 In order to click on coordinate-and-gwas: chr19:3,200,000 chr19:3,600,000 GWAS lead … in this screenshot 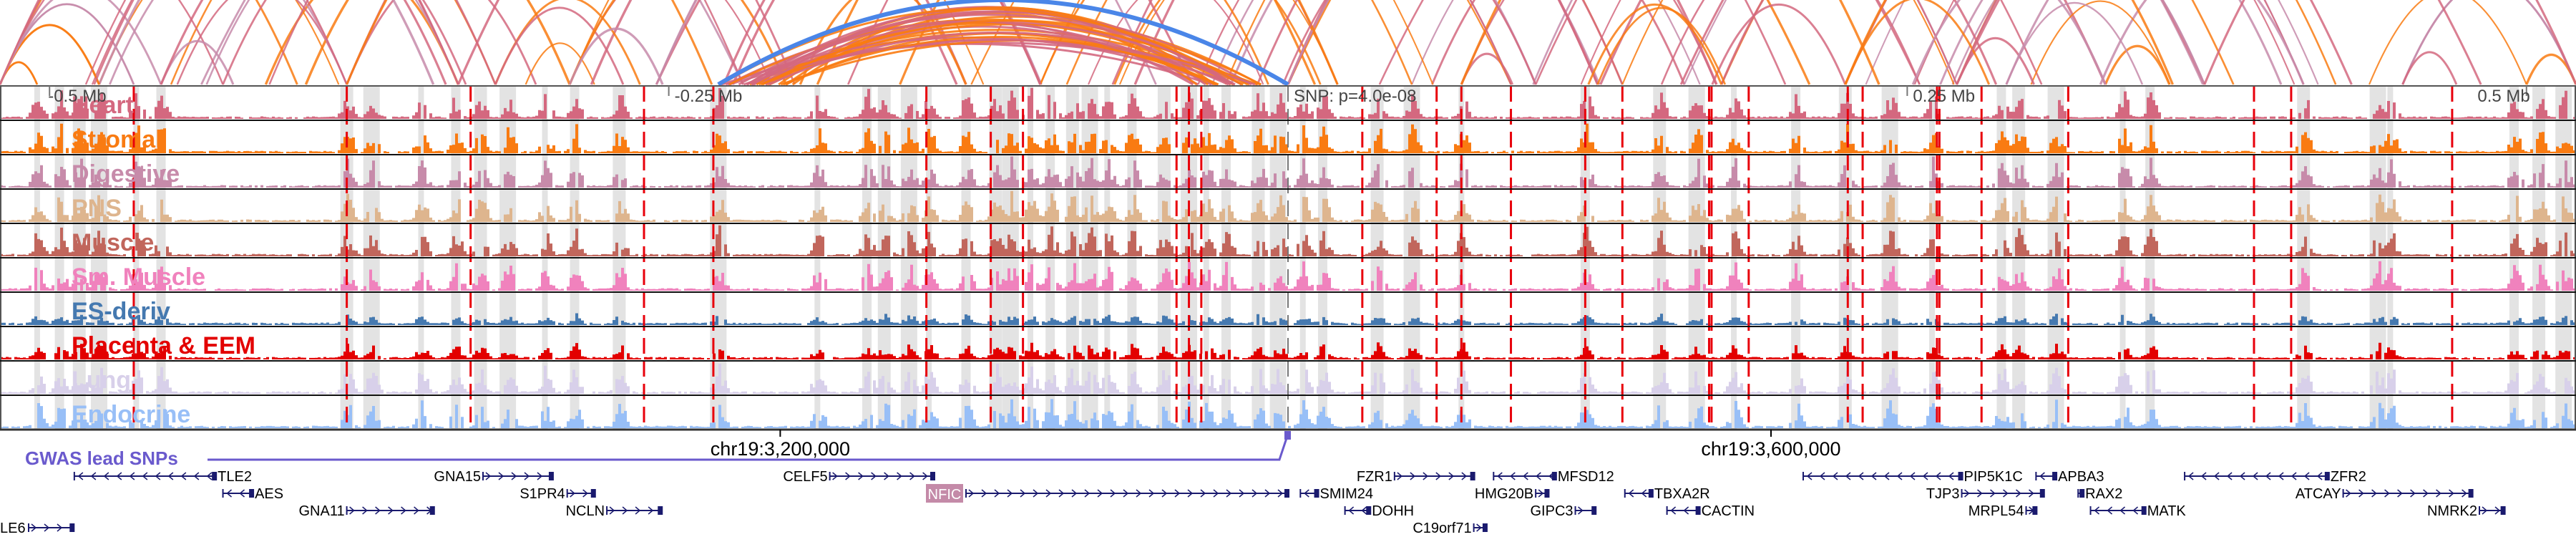, I will do `click(1288, 448)`.